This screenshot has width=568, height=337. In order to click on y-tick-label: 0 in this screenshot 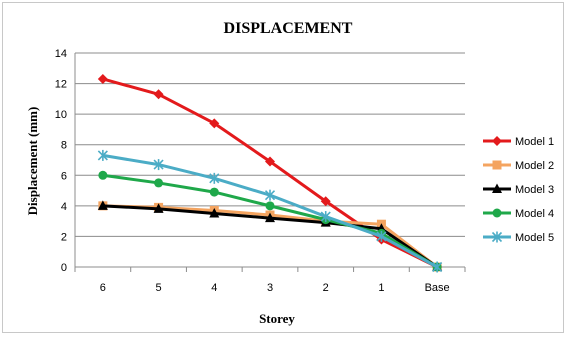, I will do `click(64, 268)`.